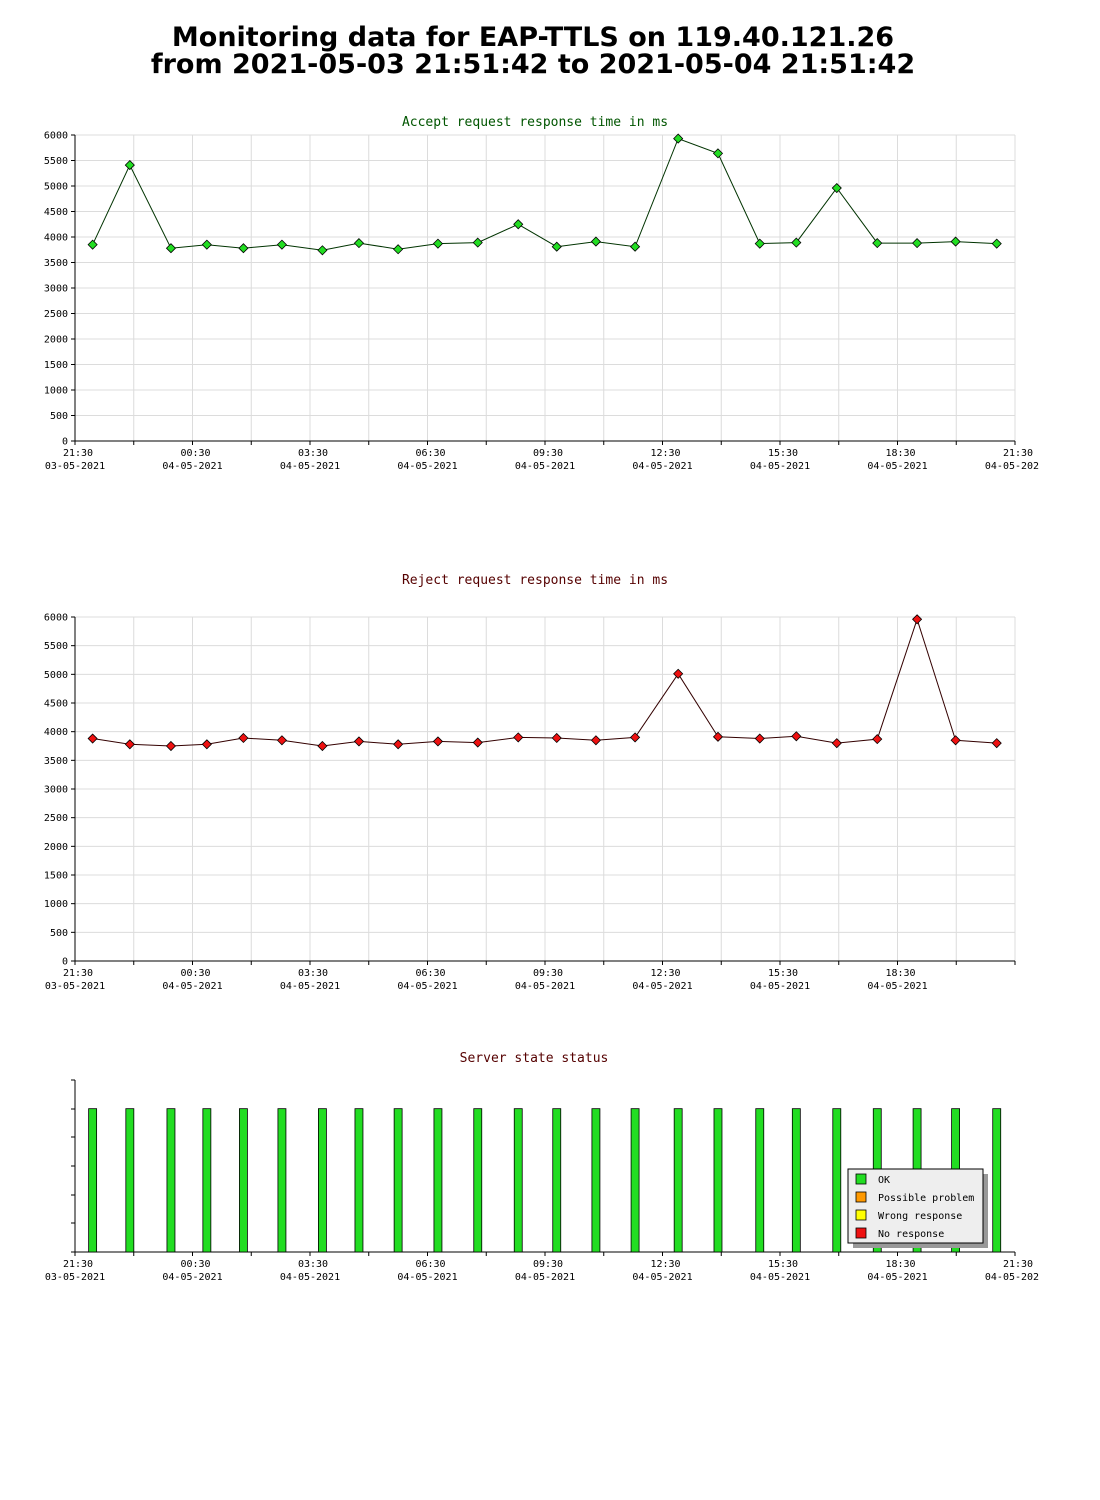 The width and height of the screenshot is (1100, 1500). I want to click on y-tick-label: 1000, so click(56, 391).